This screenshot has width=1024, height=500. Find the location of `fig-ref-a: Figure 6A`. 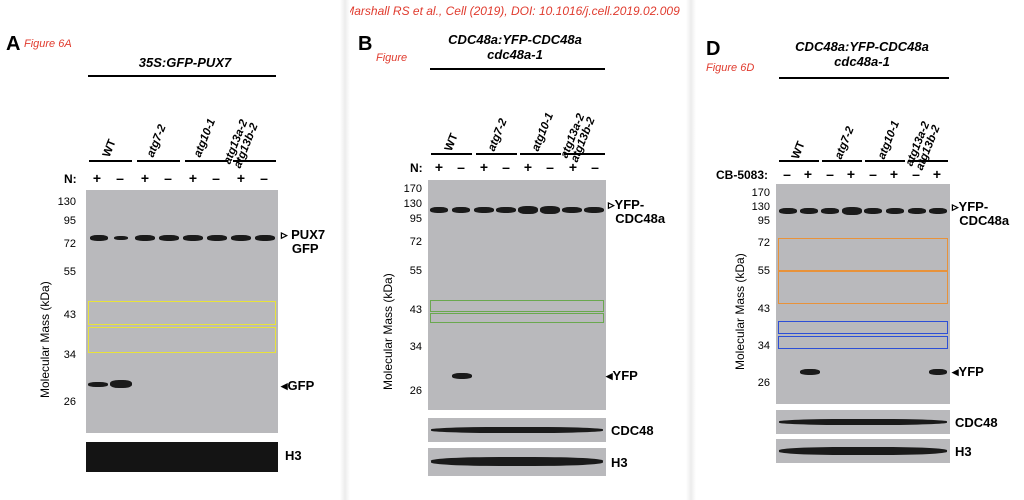

fig-ref-a: Figure 6A is located at coordinates (48, 44).